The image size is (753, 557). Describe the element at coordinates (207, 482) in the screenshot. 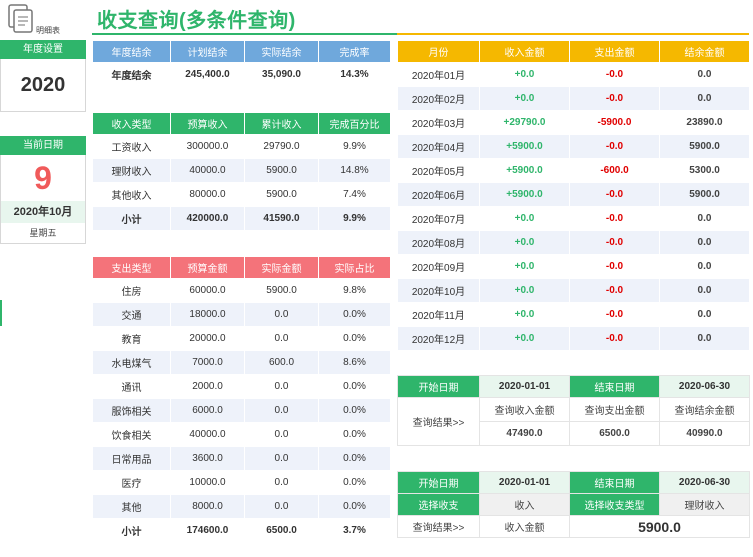

I see `expense-cell: 10000.0` at that location.